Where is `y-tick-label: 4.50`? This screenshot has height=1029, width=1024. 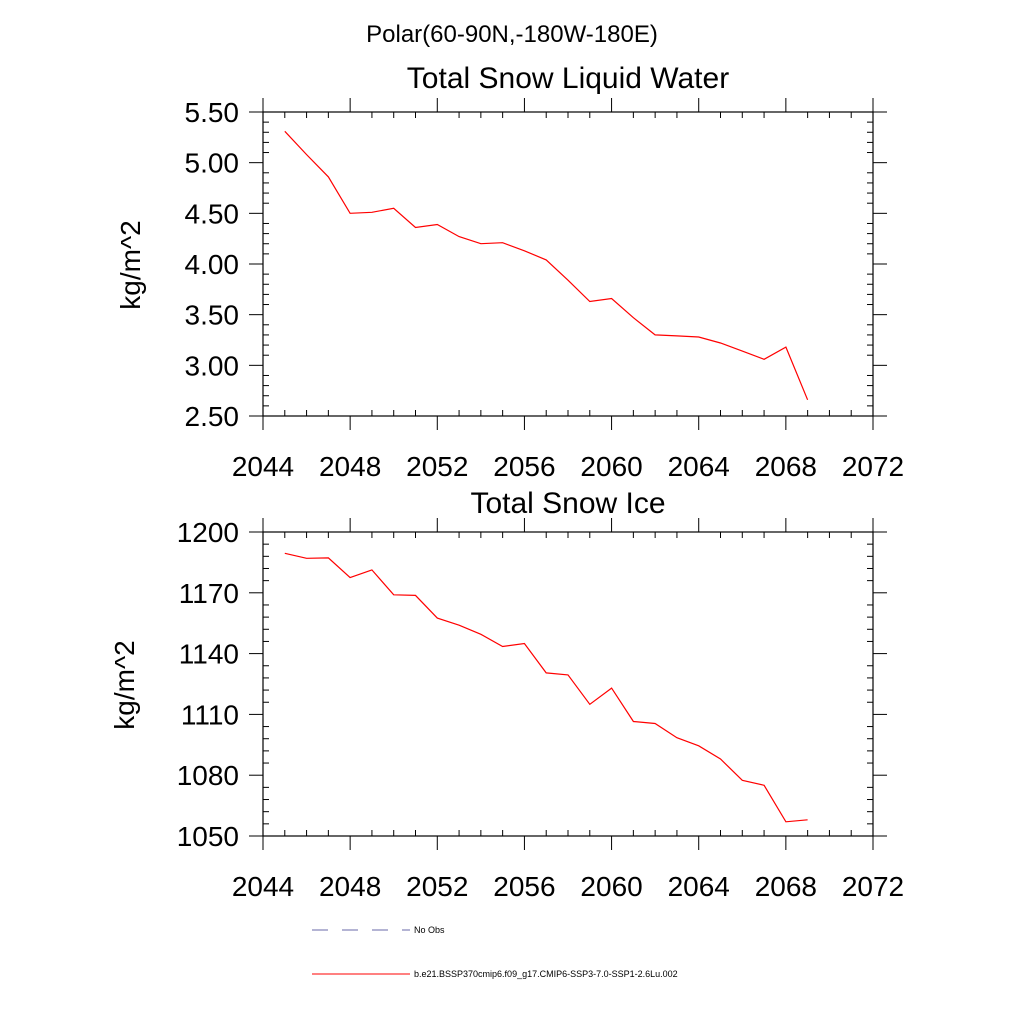
y-tick-label: 4.50 is located at coordinates (212, 213).